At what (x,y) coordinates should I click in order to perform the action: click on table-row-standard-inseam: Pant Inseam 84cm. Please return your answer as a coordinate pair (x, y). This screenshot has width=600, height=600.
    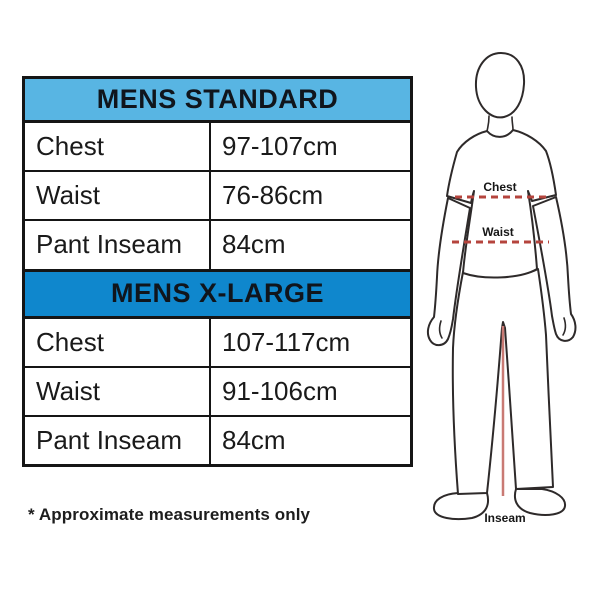
    Looking at the image, I should click on (217, 245).